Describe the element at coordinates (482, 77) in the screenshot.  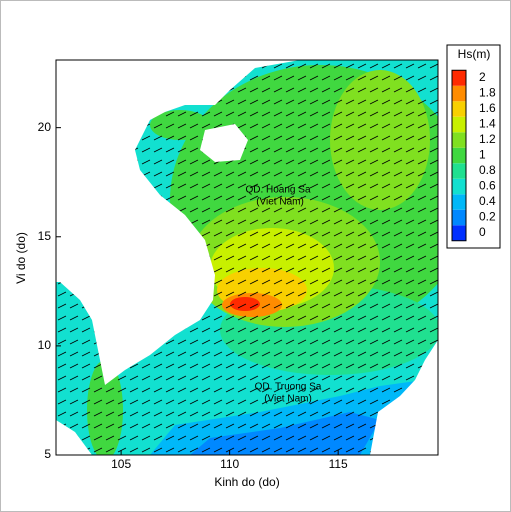
I see `colorbar-label: 2` at that location.